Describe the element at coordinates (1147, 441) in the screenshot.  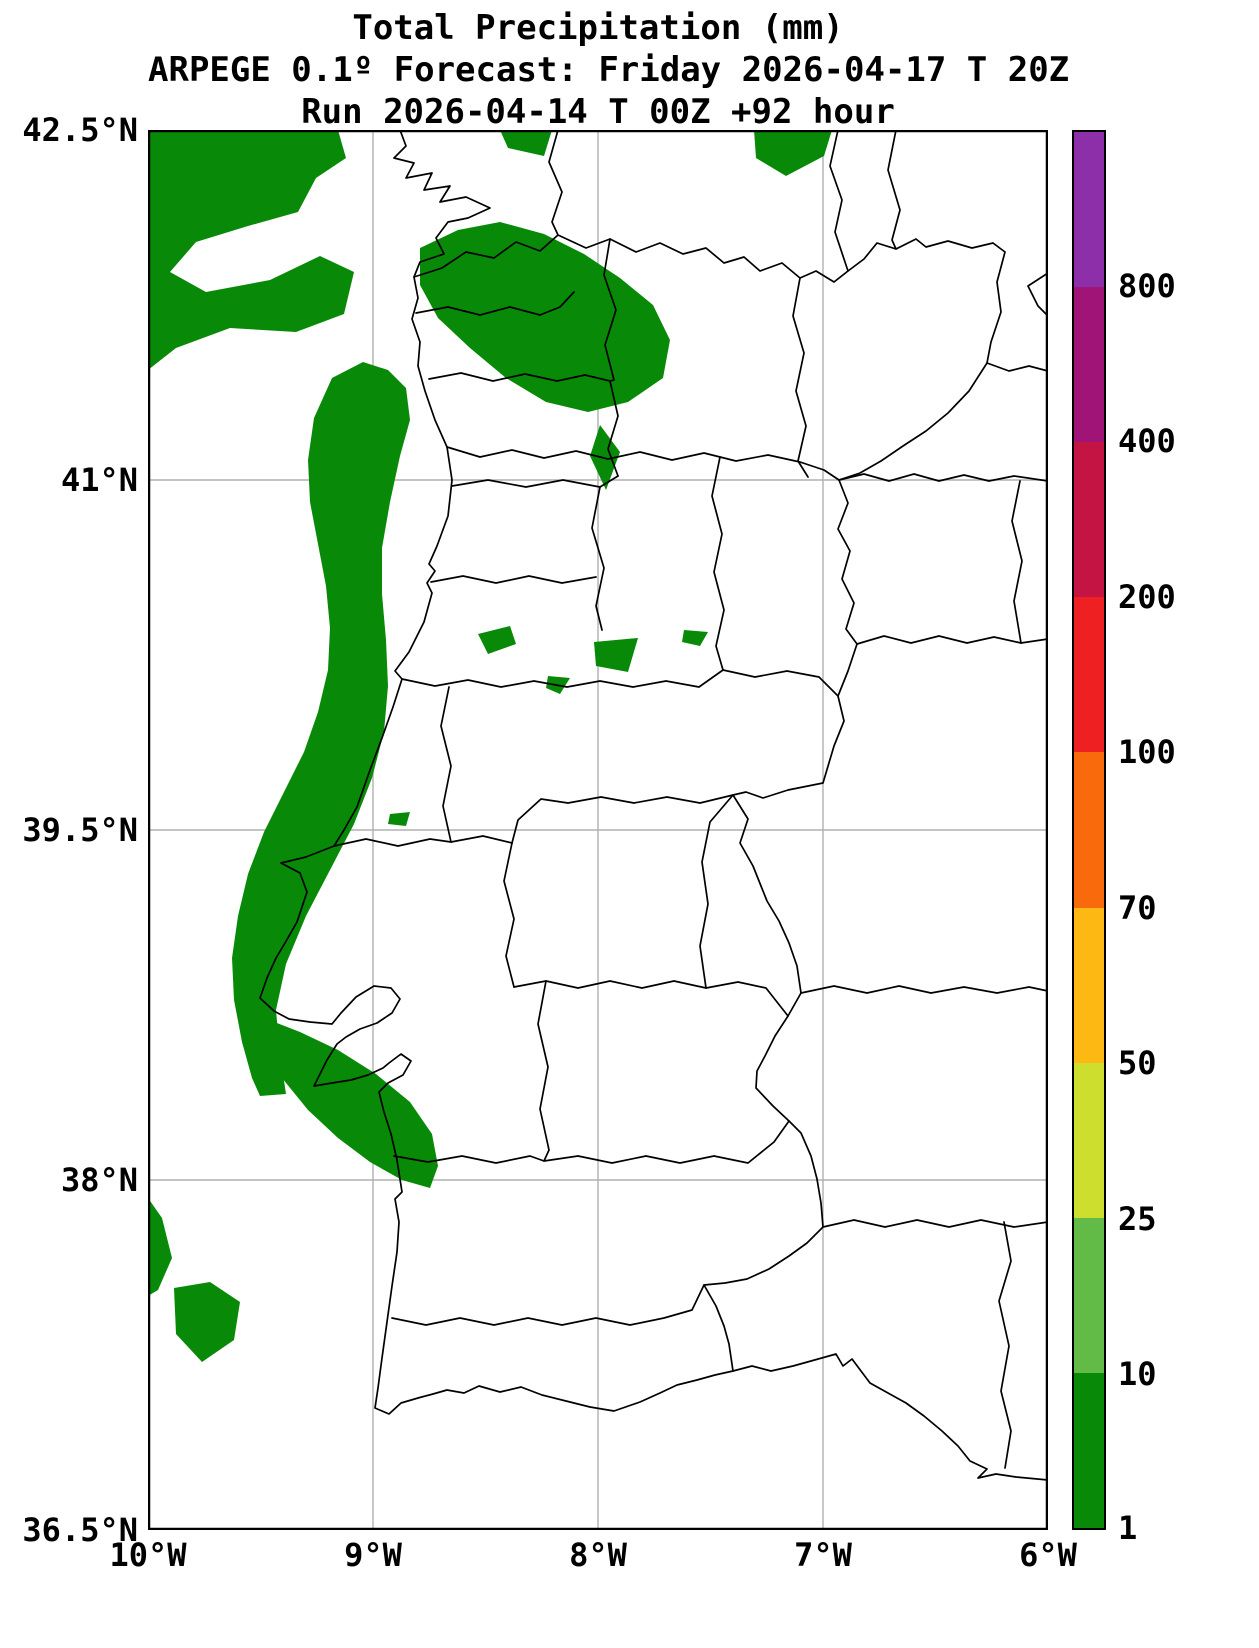
I see `colorbar-tick-label: 400` at that location.